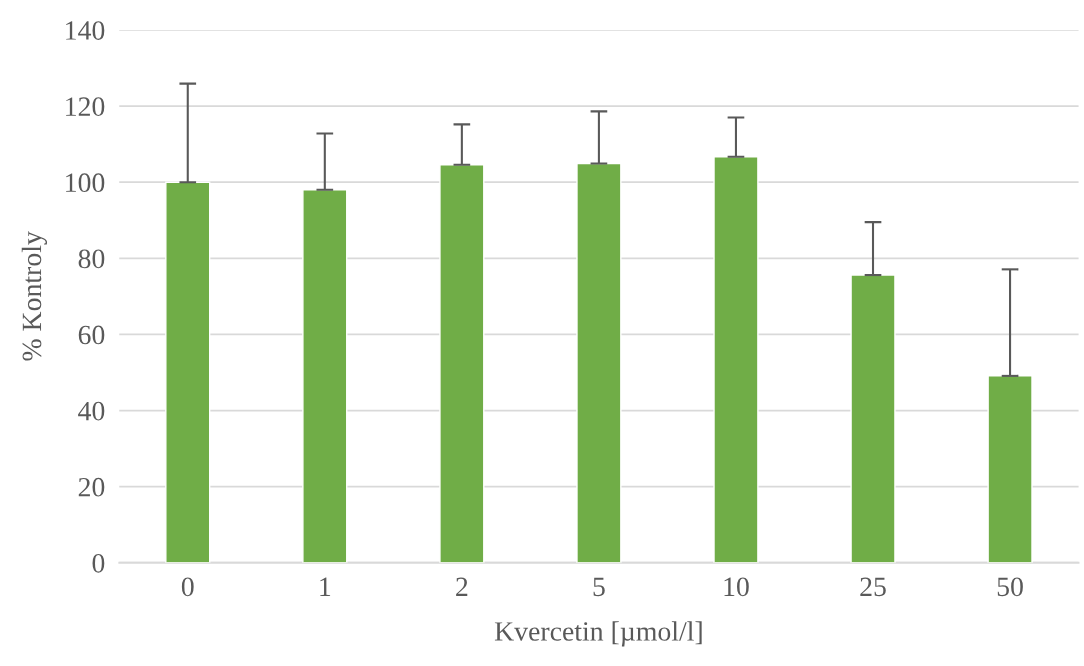  What do you see at coordinates (873, 587) in the screenshot?
I see `x-tick-label: 25` at bounding box center [873, 587].